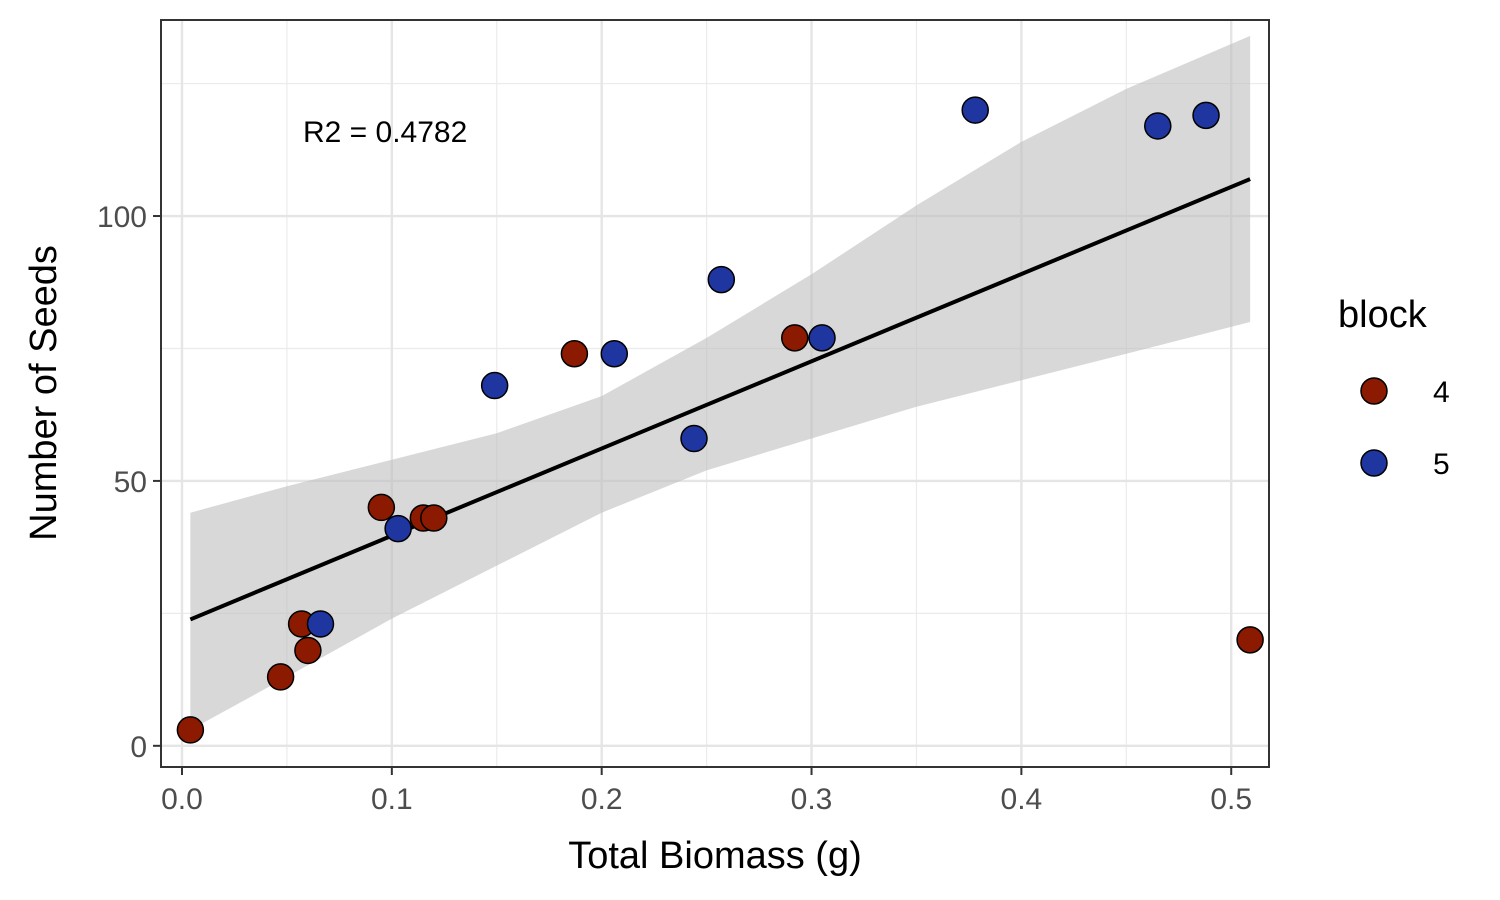 The width and height of the screenshot is (1500, 900). I want to click on x-axis-title: Total Biomass (g), so click(715, 856).